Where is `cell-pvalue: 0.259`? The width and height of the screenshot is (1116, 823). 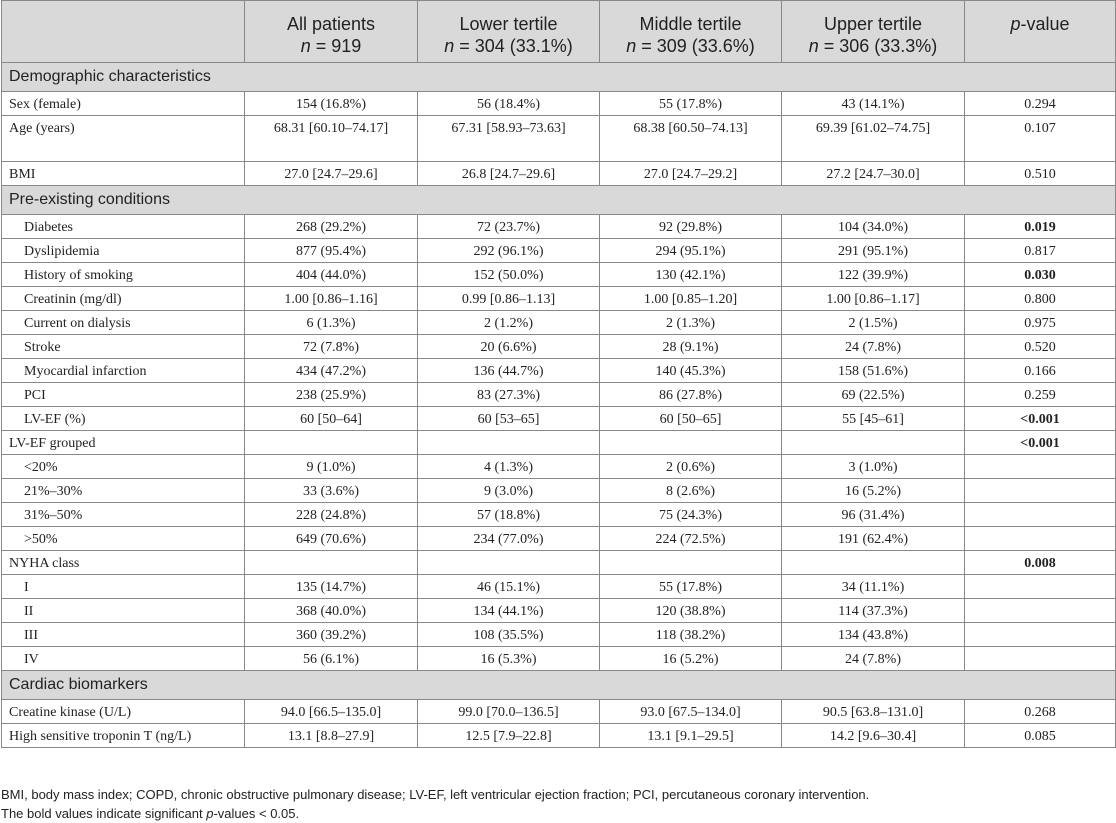
cell-pvalue: 0.259 is located at coordinates (1040, 394).